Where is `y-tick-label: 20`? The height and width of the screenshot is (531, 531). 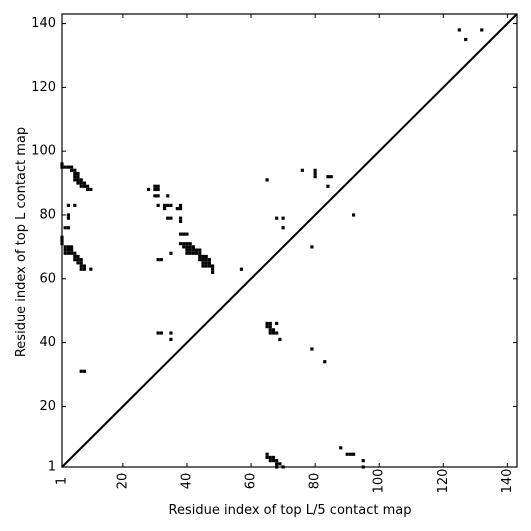
y-tick-label: 20 is located at coordinates (47, 406).